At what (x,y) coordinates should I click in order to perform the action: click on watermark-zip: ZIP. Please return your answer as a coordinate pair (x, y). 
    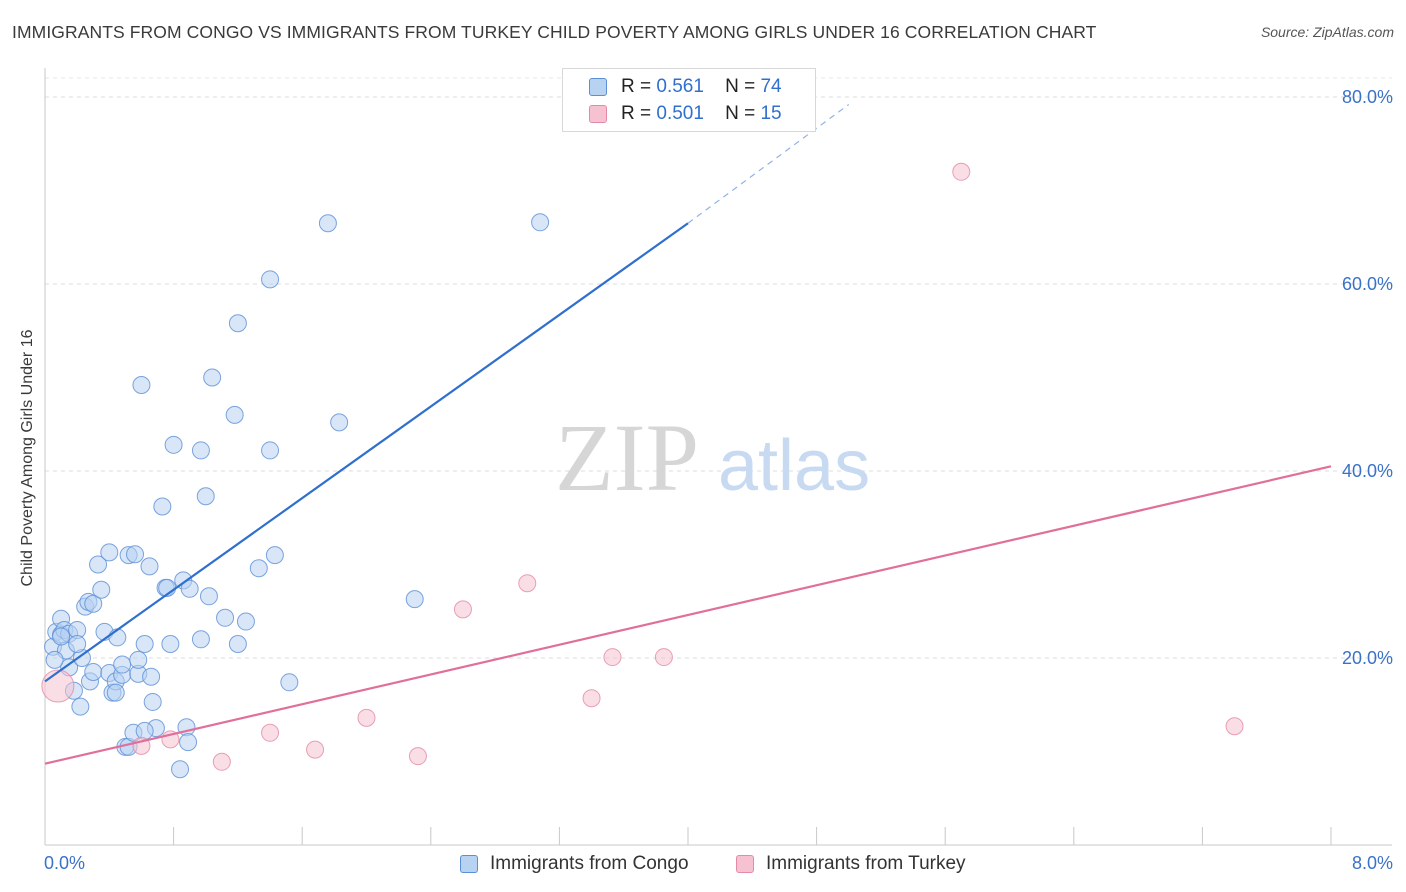
    Looking at the image, I should click on (627, 457).